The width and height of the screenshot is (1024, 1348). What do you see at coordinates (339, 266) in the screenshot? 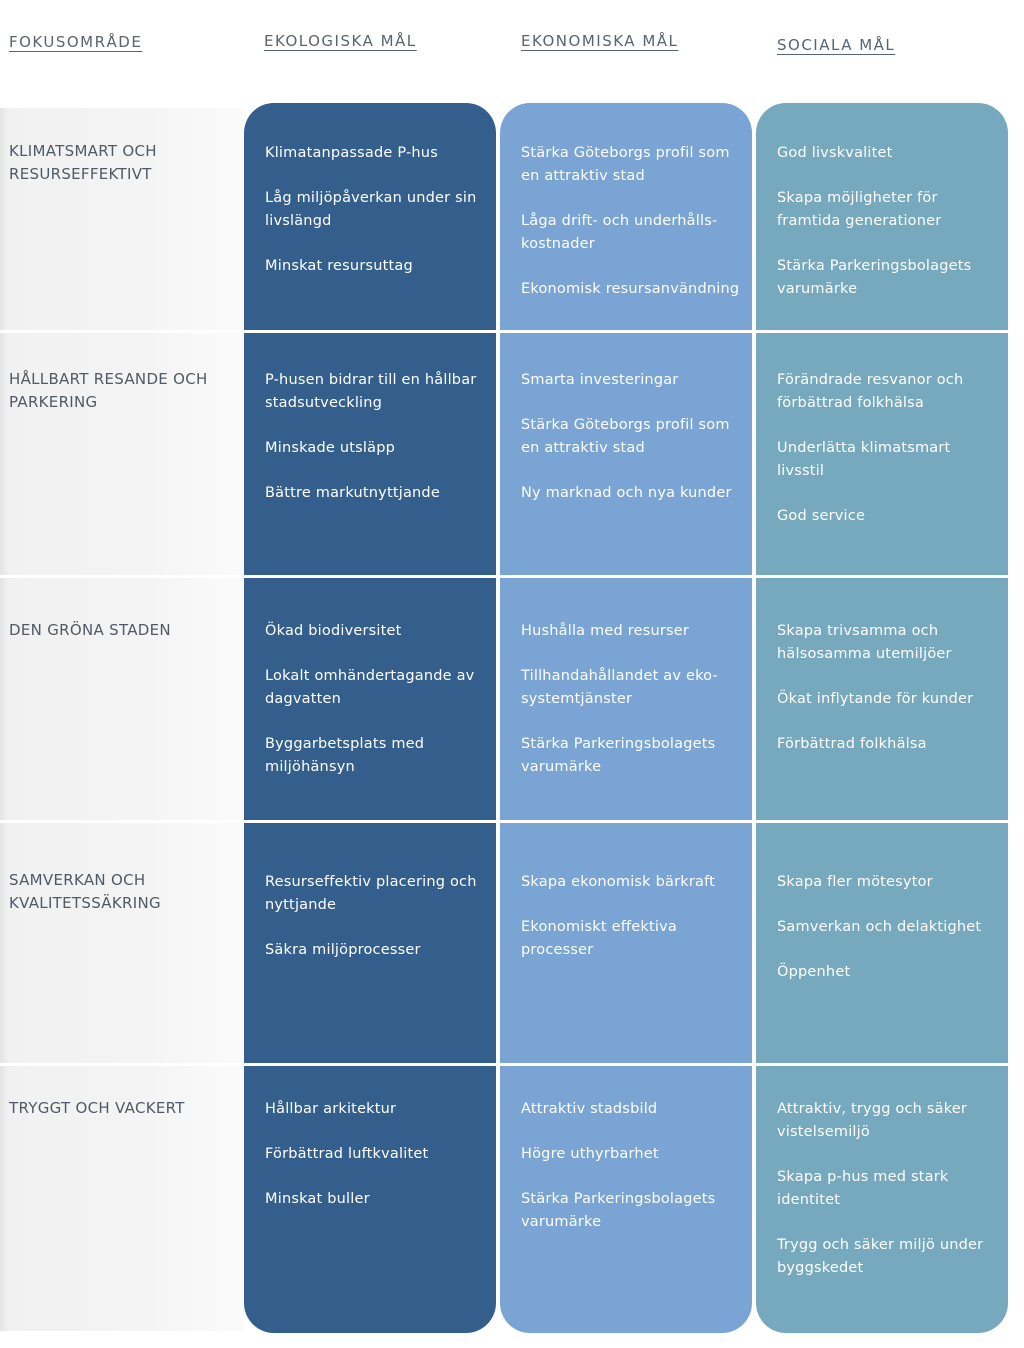
I see `goal-item: Minskat resursuttag` at bounding box center [339, 266].